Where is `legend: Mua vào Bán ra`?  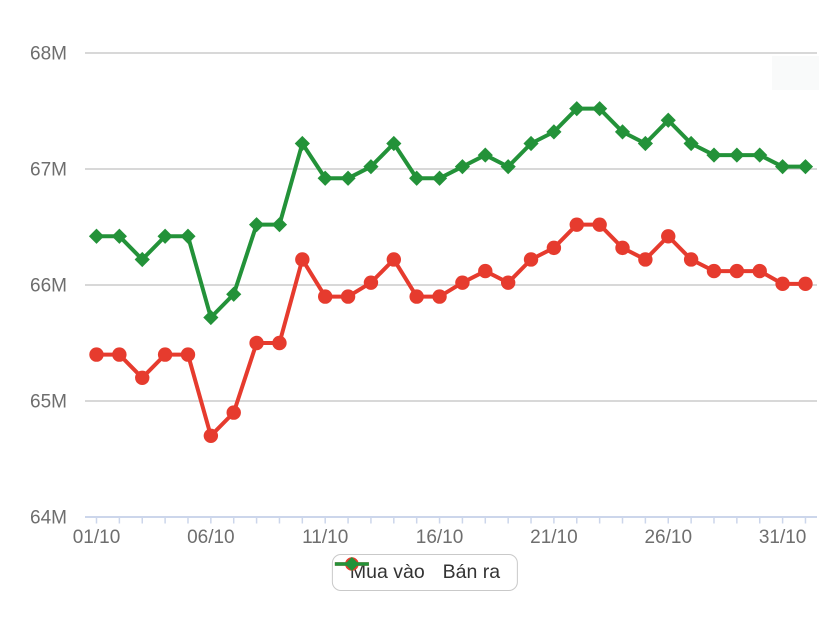
legend: Mua vào Bán ra is located at coordinates (425, 572).